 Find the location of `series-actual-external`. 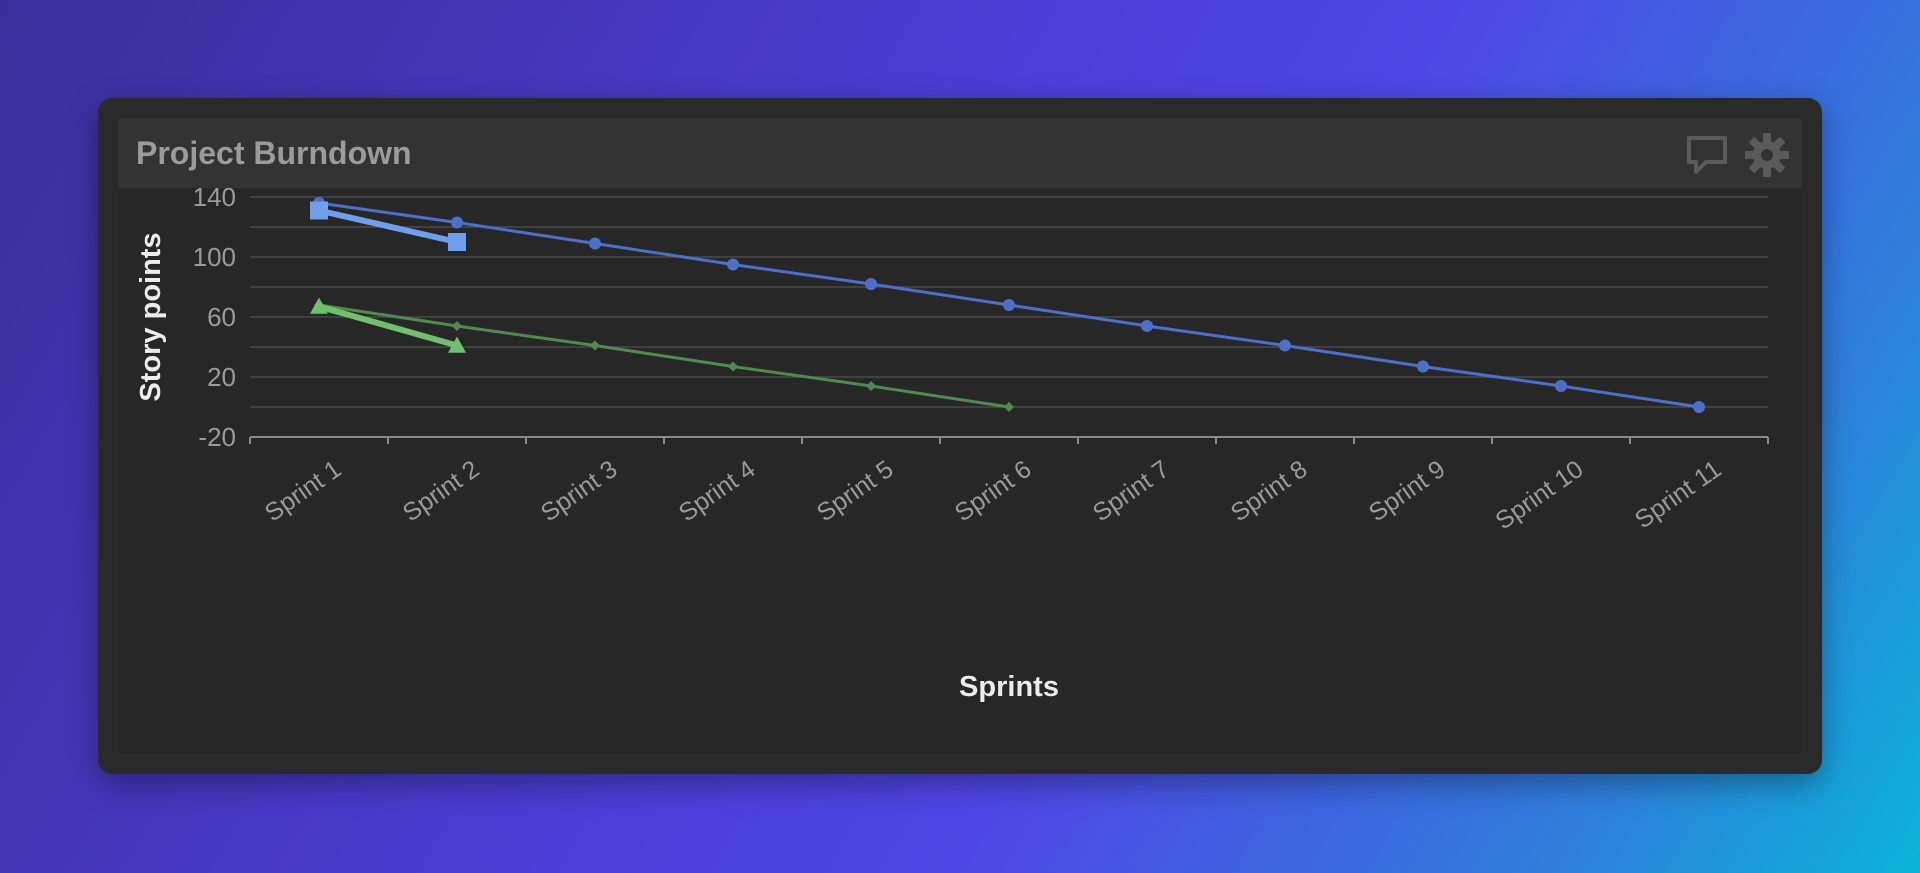

series-actual-external is located at coordinates (388, 226).